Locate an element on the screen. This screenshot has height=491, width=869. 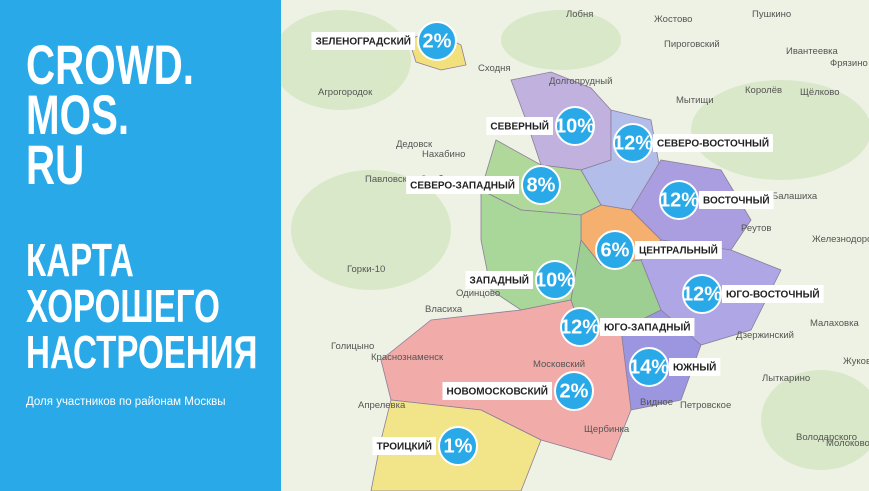
district-label: ЗЕЛЕНОГРАДСКИЙ is located at coordinates (364, 41).